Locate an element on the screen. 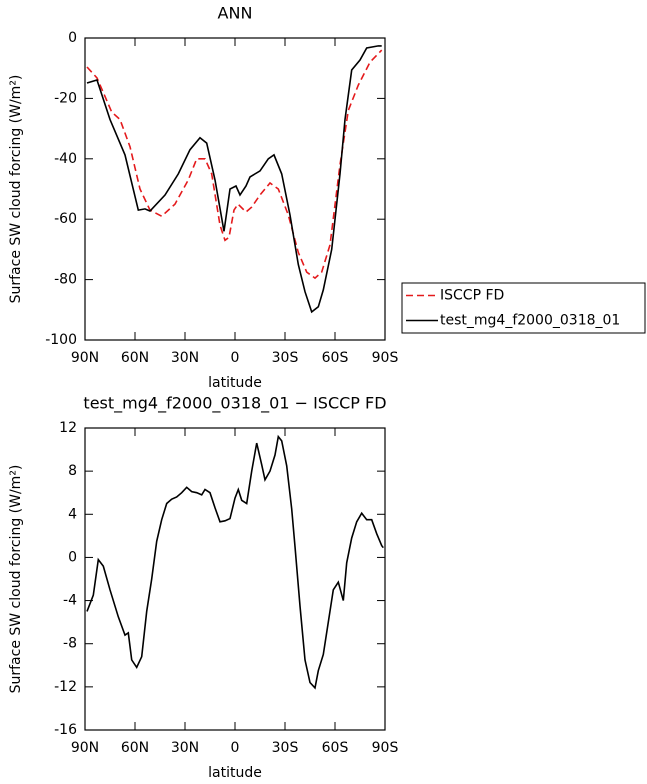 The image size is (647, 784). y-tick-label: -20 is located at coordinates (65, 98).